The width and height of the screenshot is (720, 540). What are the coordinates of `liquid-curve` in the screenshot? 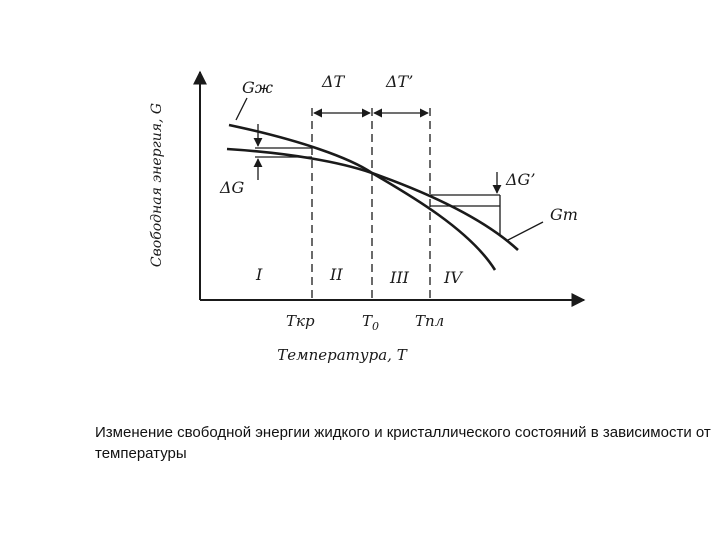 It's located at (362, 197).